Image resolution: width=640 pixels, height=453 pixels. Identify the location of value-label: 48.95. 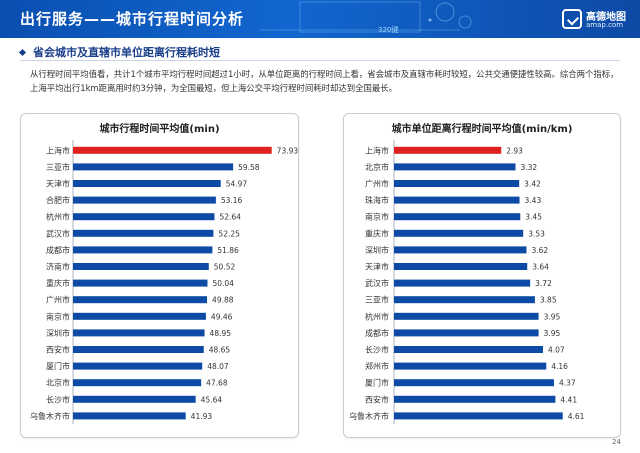
(221, 333).